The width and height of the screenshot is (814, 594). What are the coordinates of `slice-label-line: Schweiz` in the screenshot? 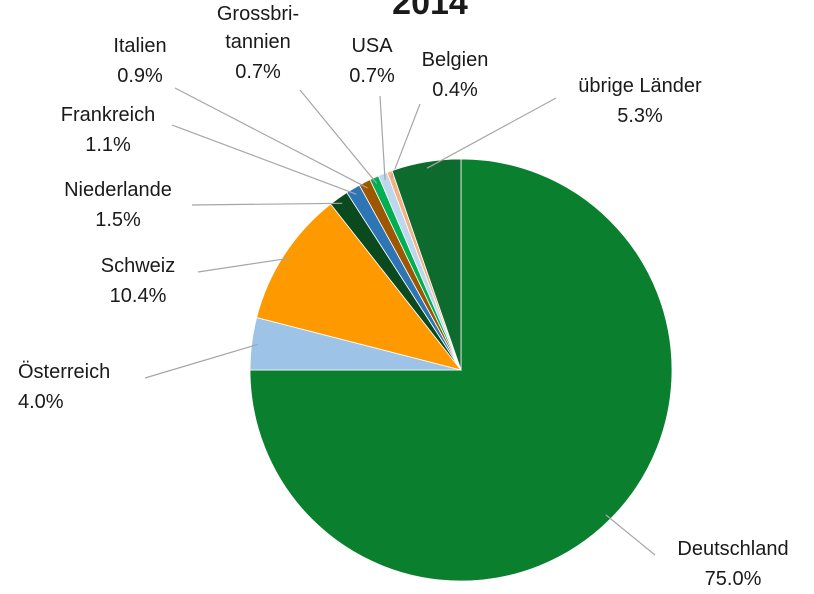 It's located at (138, 266).